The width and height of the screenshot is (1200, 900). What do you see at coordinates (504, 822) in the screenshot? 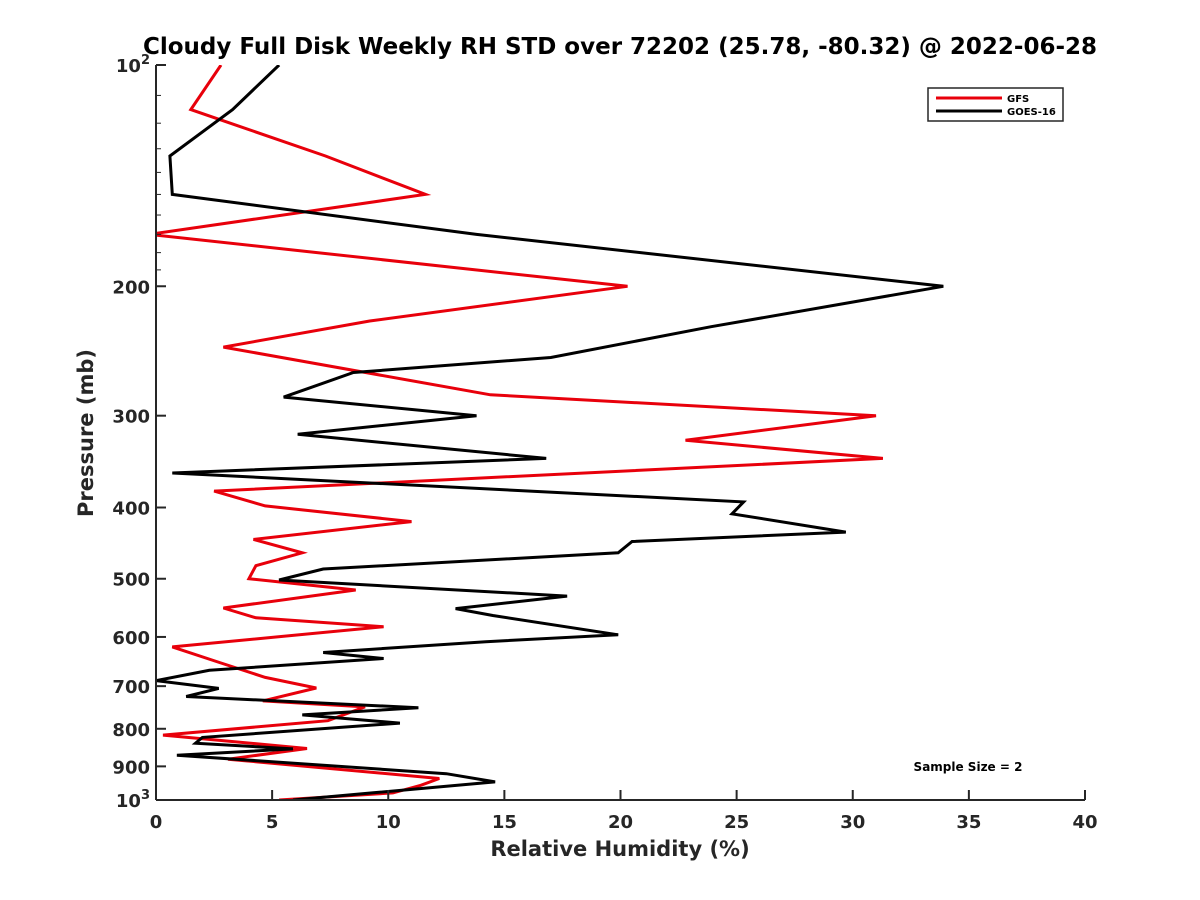
I see `x-tick-label: 15` at bounding box center [504, 822].